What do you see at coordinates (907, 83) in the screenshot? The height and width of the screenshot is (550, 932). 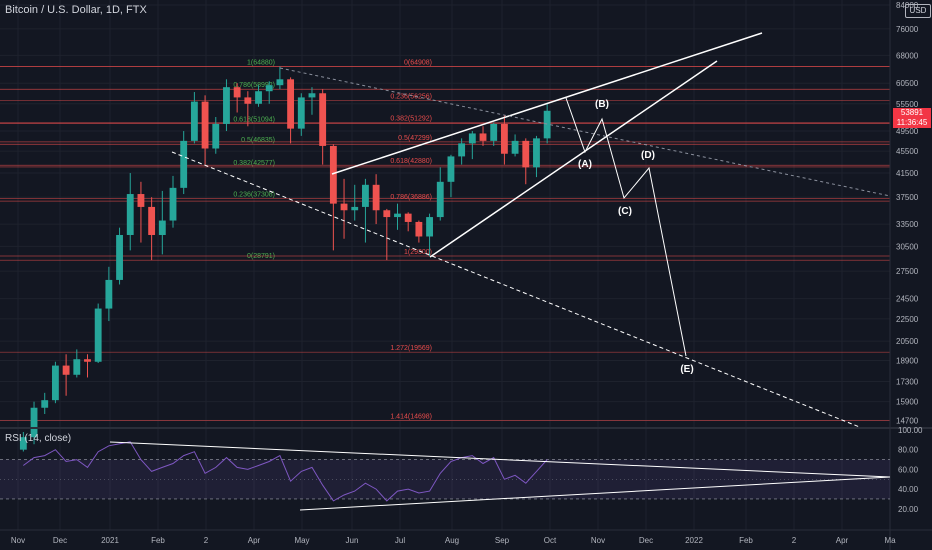 I see `price-tick-label: 60500` at bounding box center [907, 83].